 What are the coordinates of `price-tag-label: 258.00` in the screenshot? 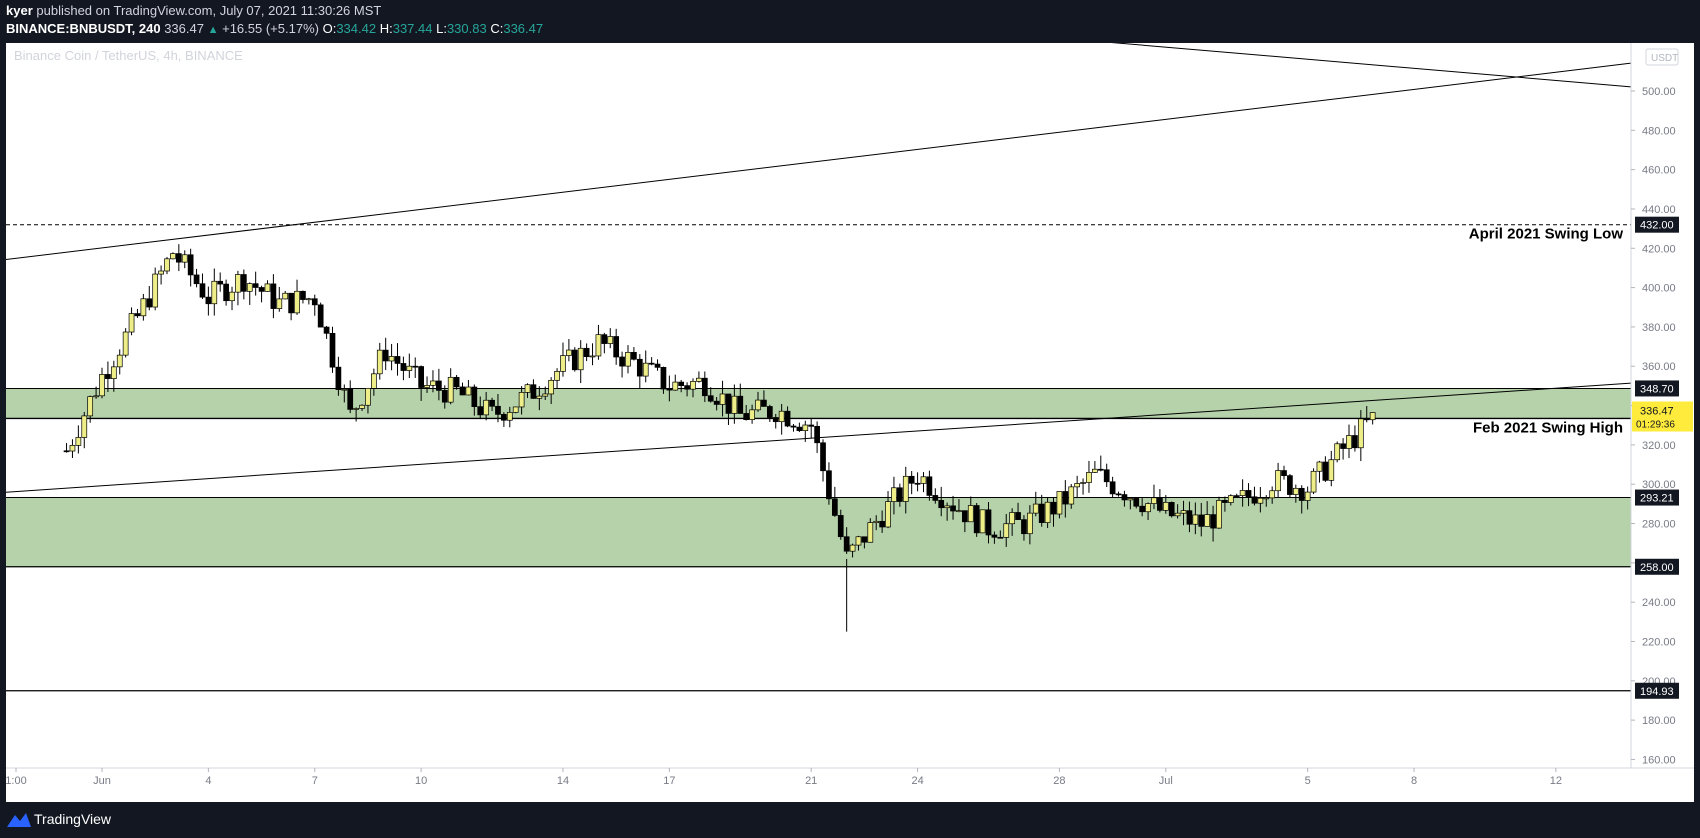 It's located at (1657, 568).